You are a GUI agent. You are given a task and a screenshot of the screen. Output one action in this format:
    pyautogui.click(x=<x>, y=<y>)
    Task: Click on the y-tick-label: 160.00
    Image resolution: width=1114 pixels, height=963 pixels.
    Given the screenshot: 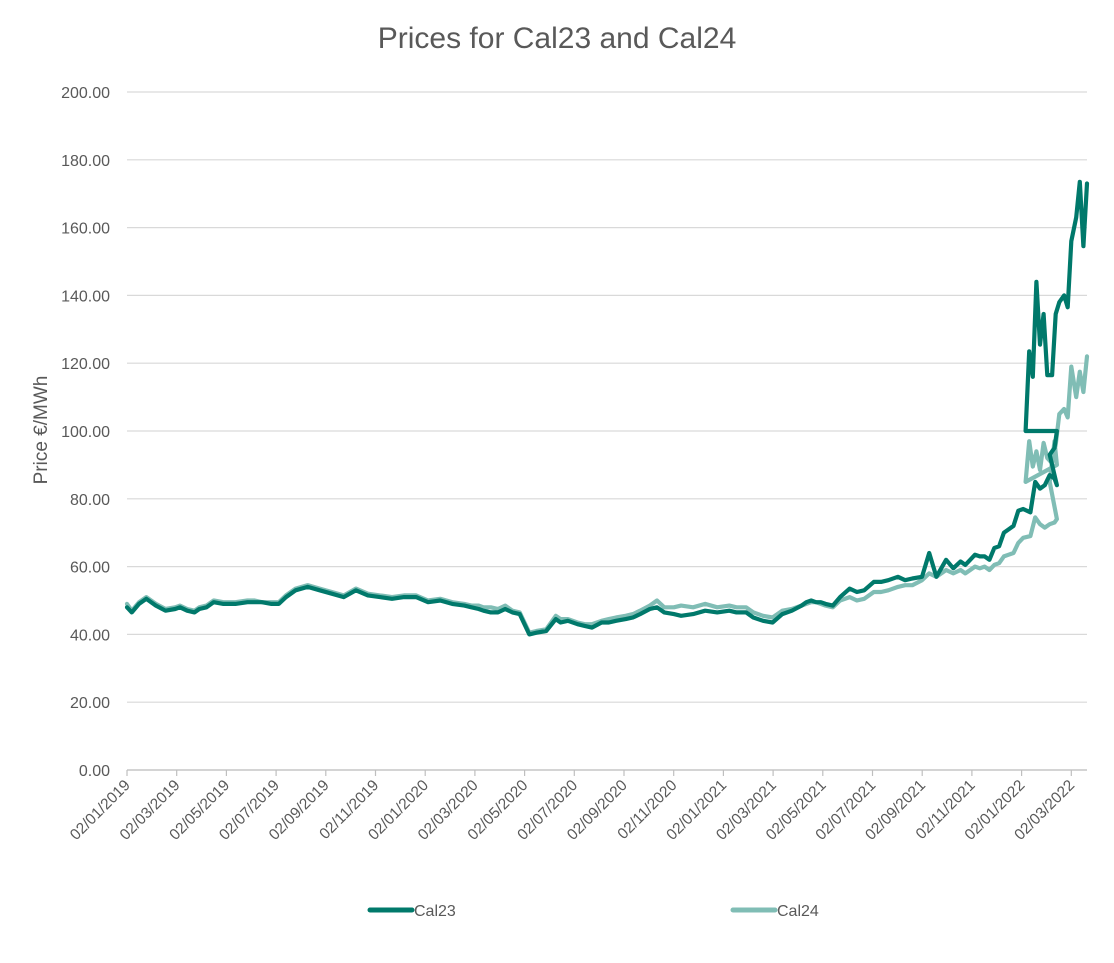 What is the action you would take?
    pyautogui.click(x=85, y=229)
    